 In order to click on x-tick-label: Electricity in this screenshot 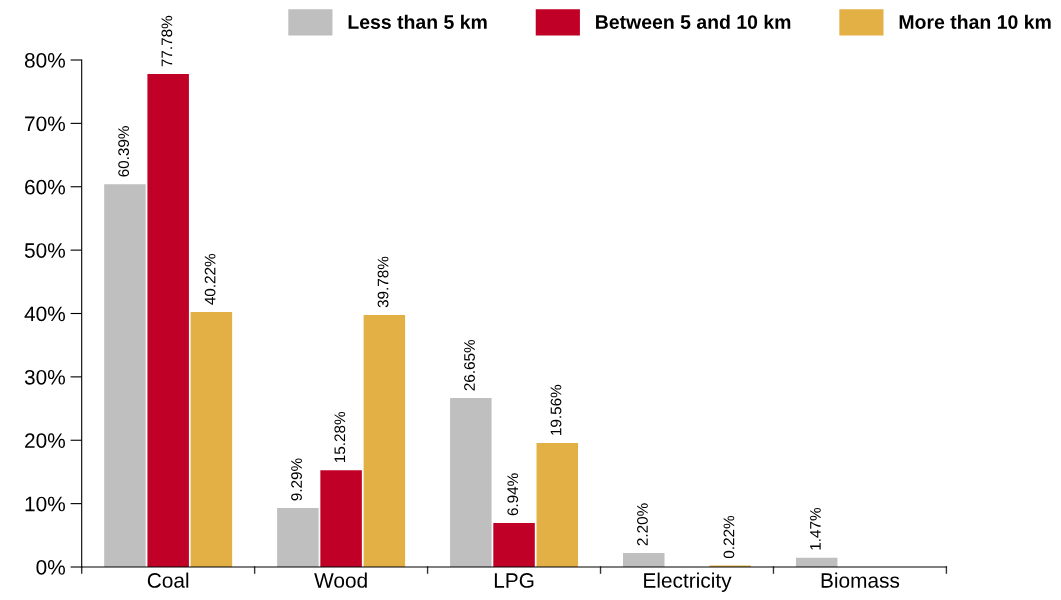, I will do `click(688, 582)`.